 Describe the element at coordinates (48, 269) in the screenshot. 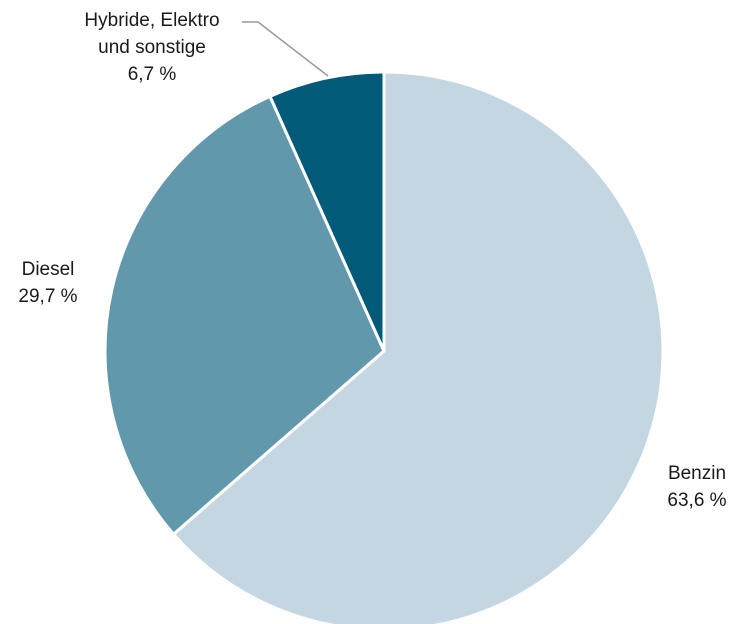

I see `slice-label-diesel: Diesel` at that location.